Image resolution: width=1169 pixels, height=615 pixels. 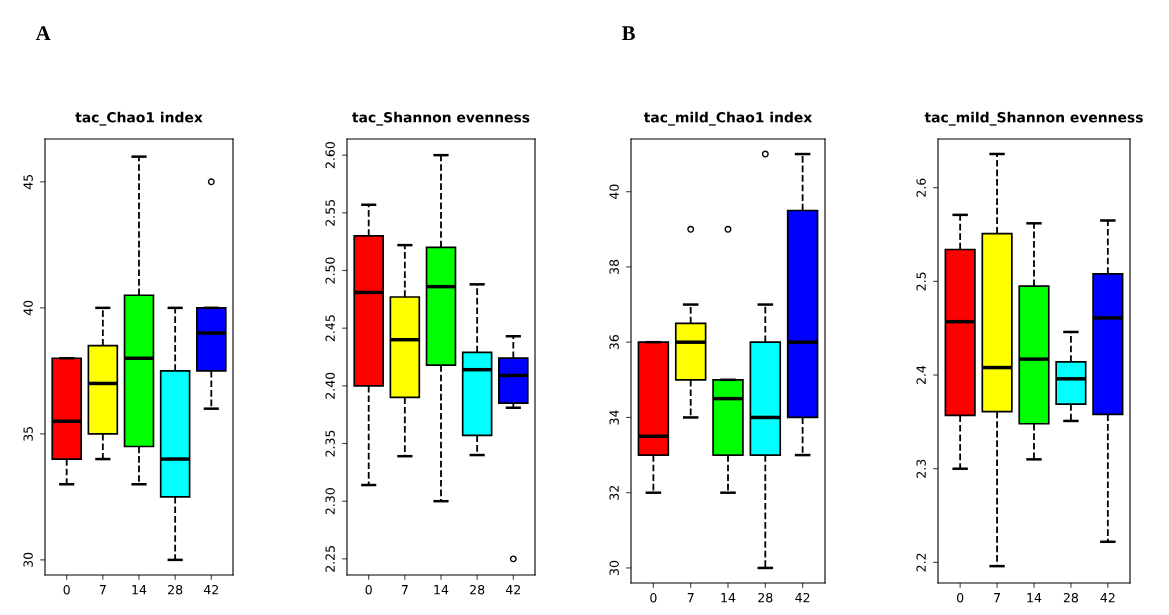 What do you see at coordinates (614, 417) in the screenshot?
I see `y-tick-label: 34` at bounding box center [614, 417].